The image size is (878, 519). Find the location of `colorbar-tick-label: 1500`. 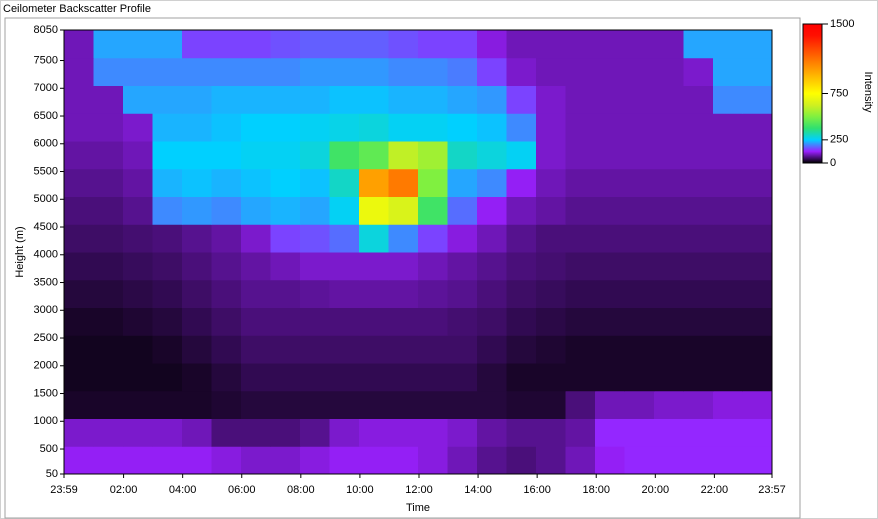

colorbar-tick-label: 1500 is located at coordinates (842, 24).